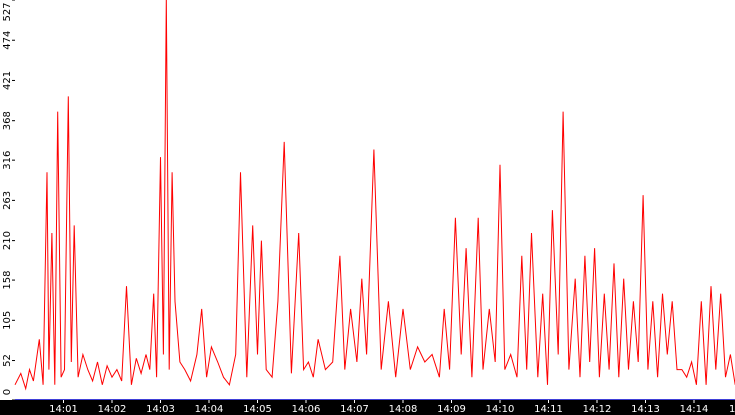  I want to click on x-tick-label: 14:08, so click(403, 409).